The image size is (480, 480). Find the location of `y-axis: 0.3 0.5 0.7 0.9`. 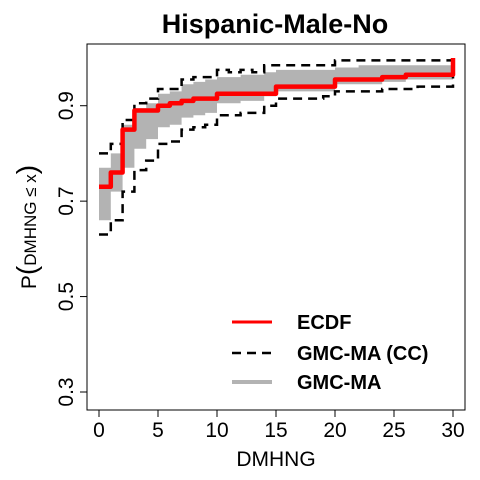

y-axis: 0.3 0.5 0.7 0.9 is located at coordinates (71, 249).